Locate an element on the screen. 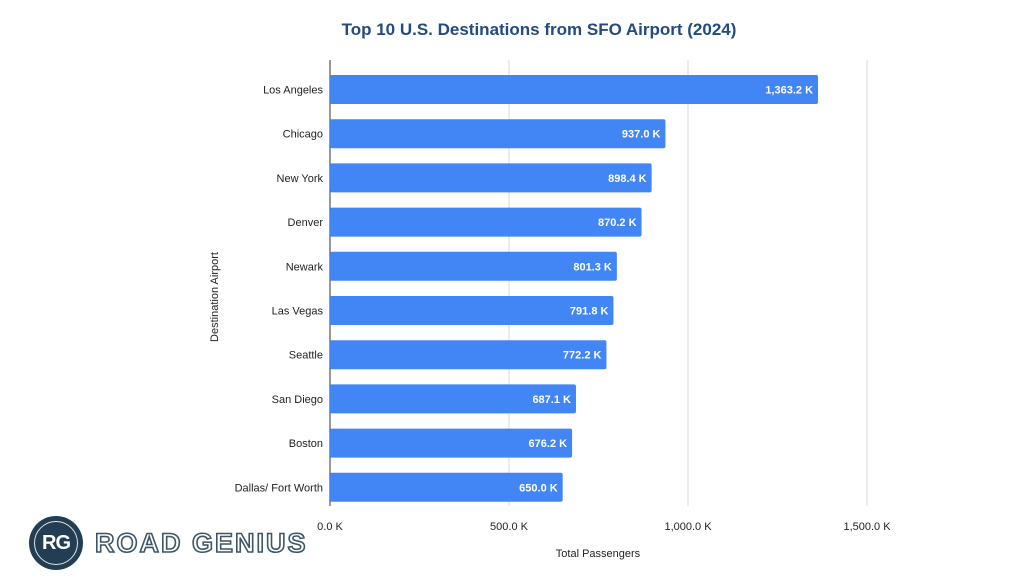 Image resolution: width=1024 pixels, height=582 pixels. y-tick-label: Los Angeles is located at coordinates (293, 91).